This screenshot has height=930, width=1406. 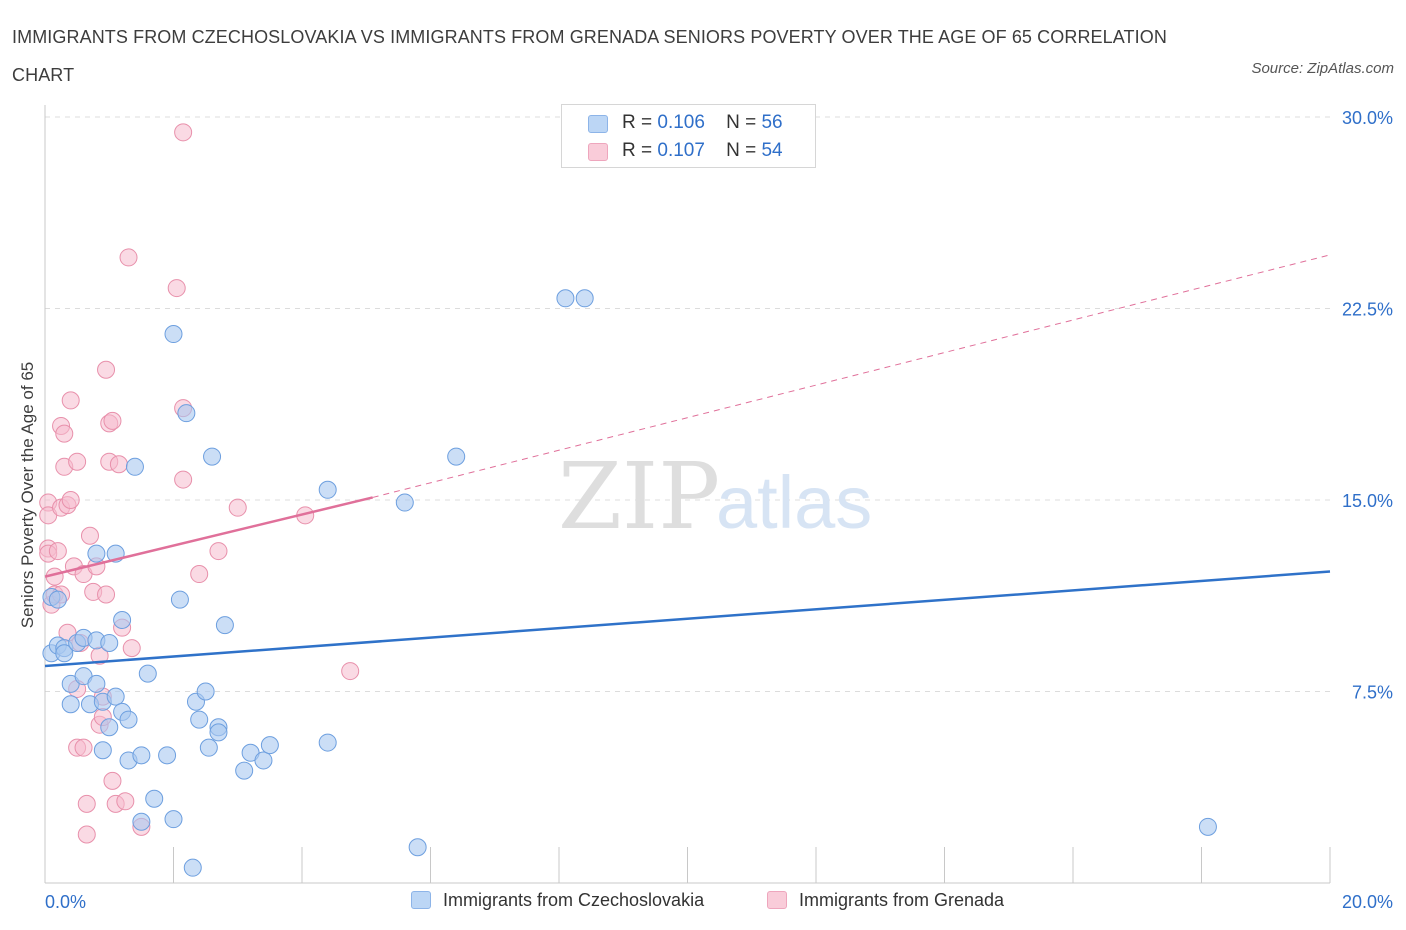 What do you see at coordinates (687, 619) in the screenshot?
I see `czechoslovakia-trend-line` at bounding box center [687, 619].